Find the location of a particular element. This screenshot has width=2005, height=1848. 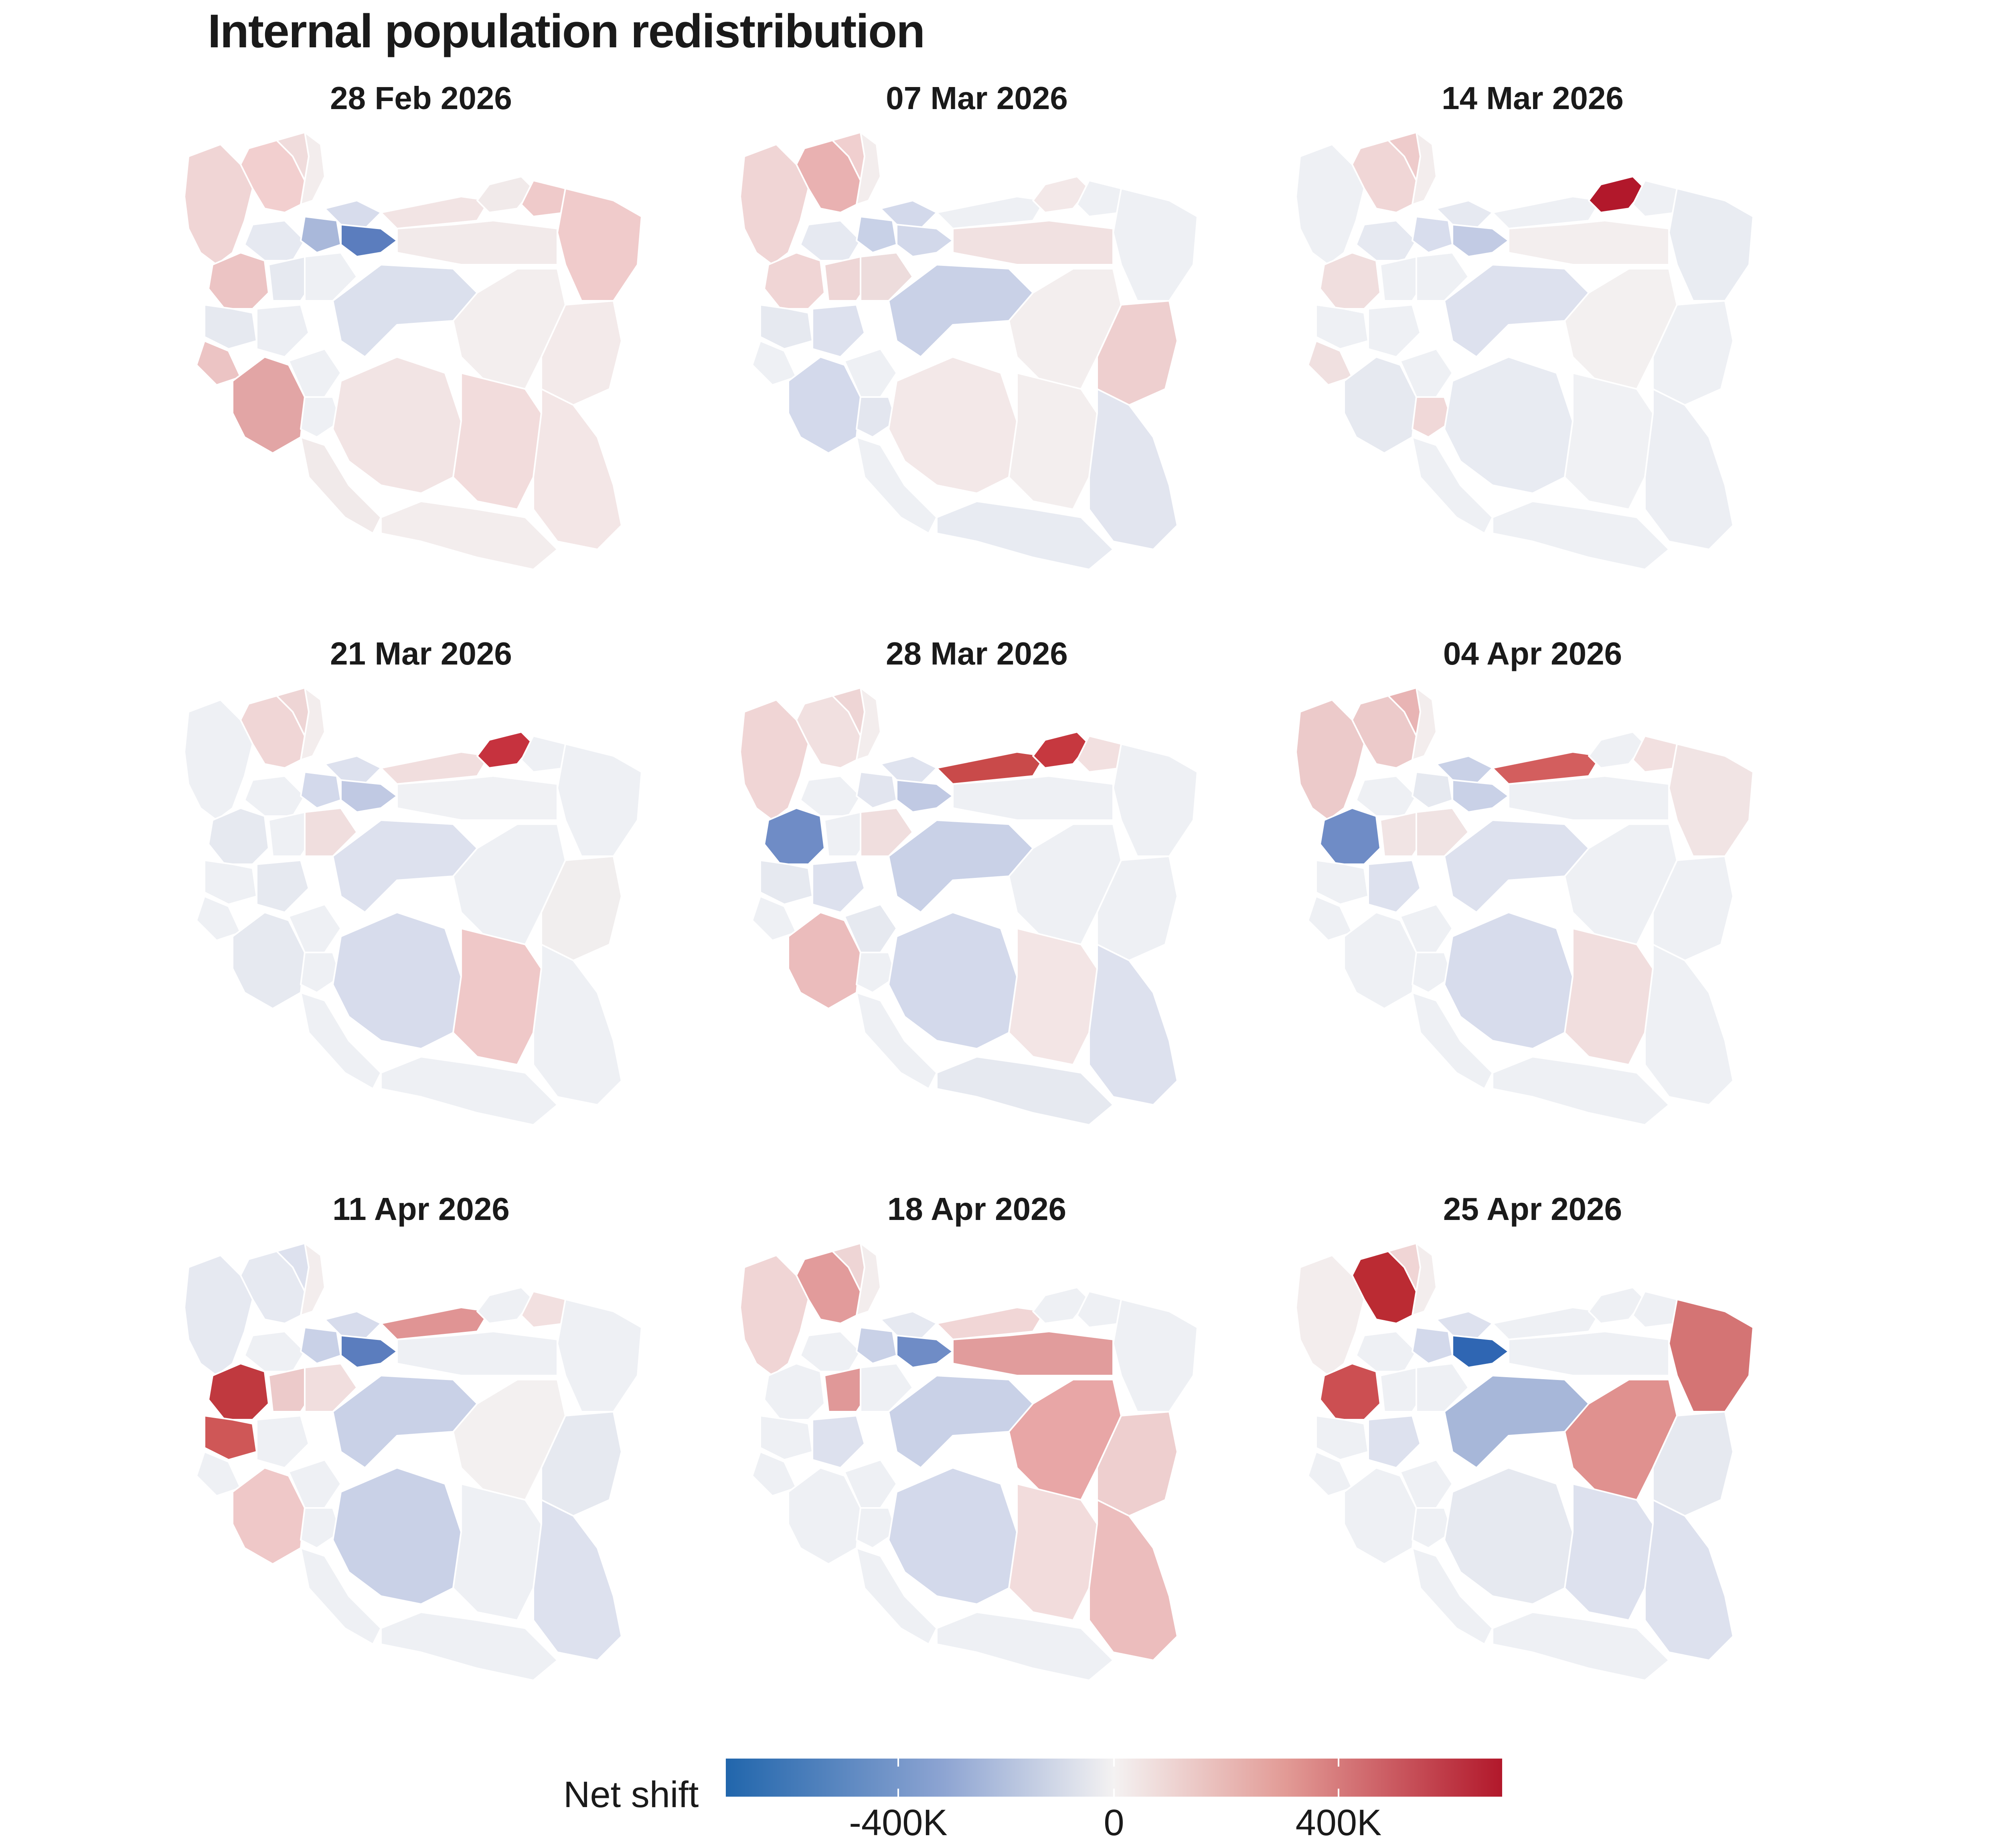

legend-title: Net shift is located at coordinates (631, 1795).